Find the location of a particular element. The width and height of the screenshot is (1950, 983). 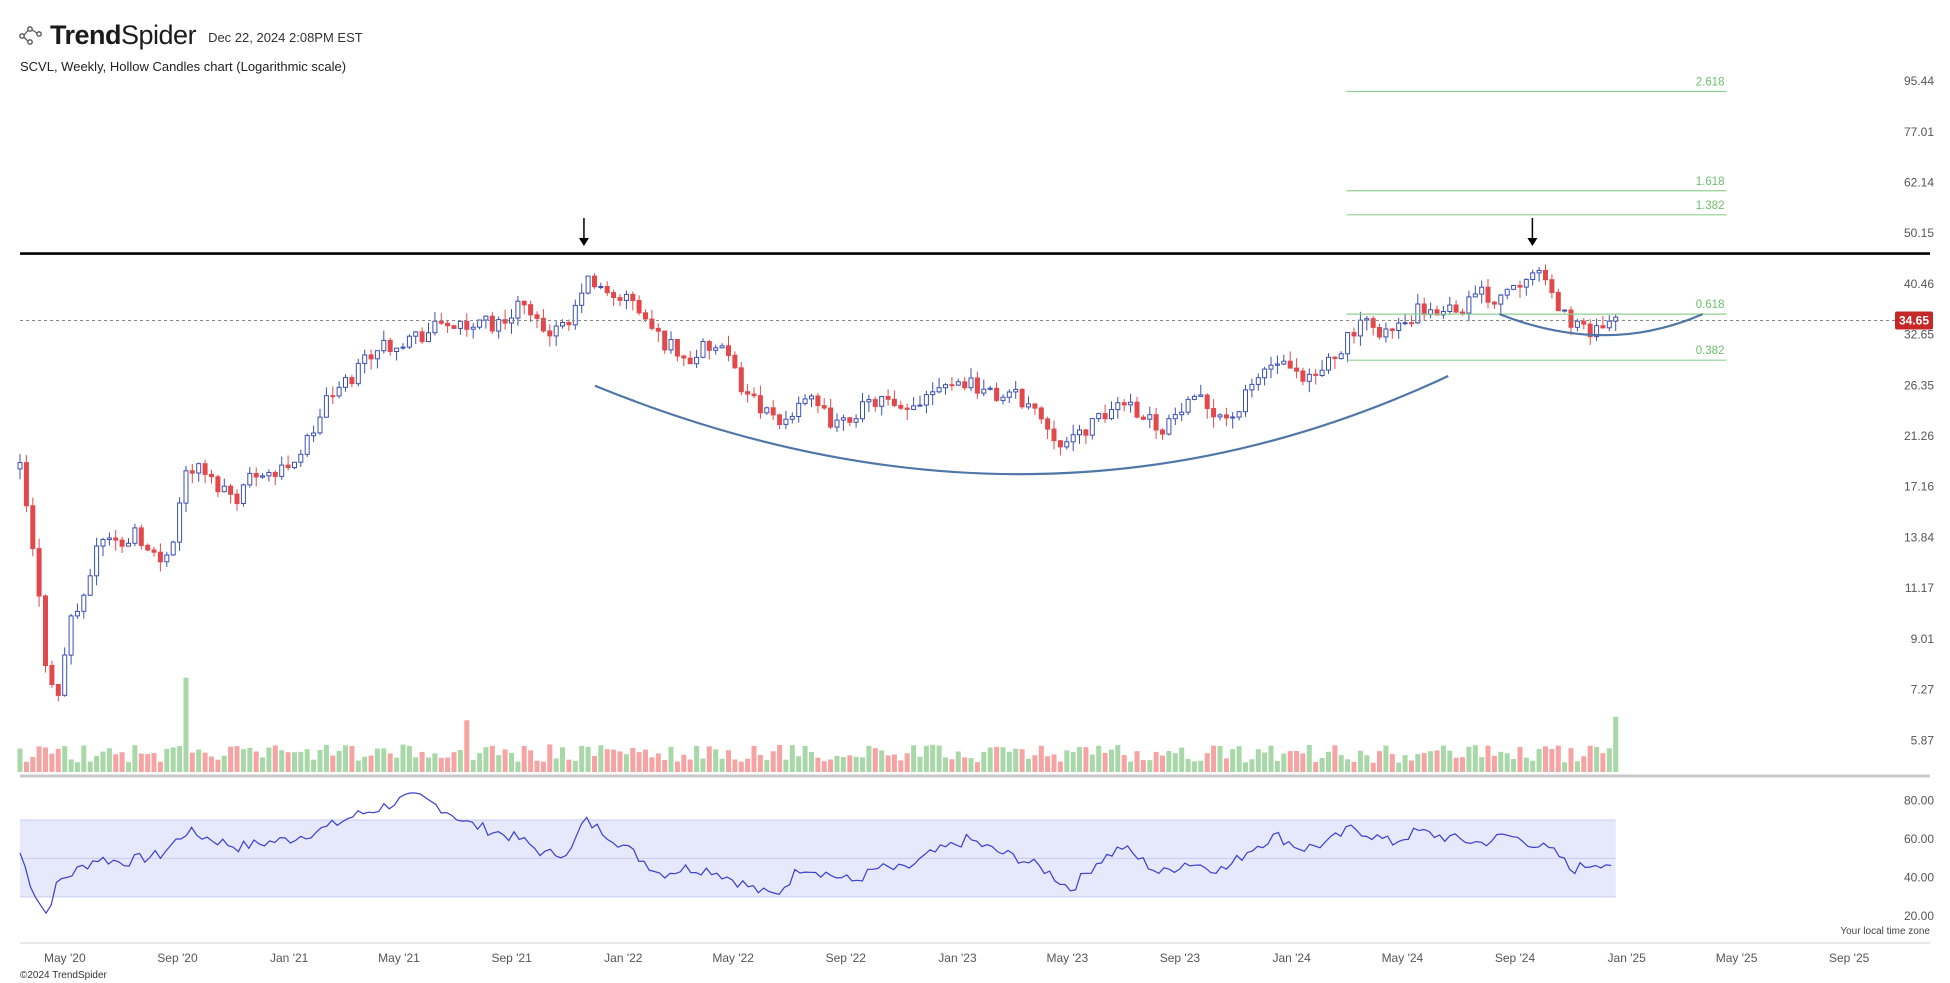

time-tick-label: Sep '23 is located at coordinates (1180, 958).